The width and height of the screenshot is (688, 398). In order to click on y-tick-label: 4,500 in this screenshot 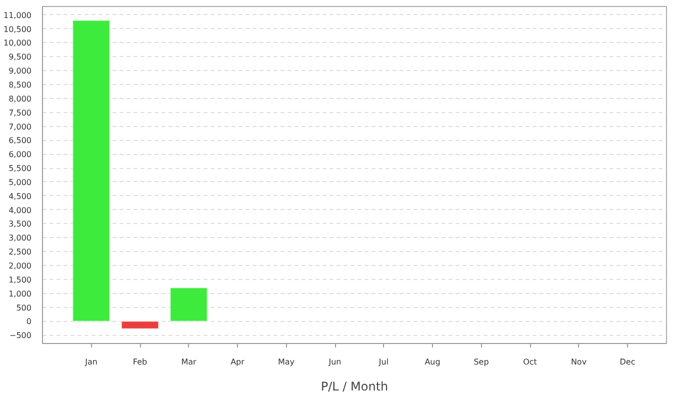, I will do `click(20, 196)`.